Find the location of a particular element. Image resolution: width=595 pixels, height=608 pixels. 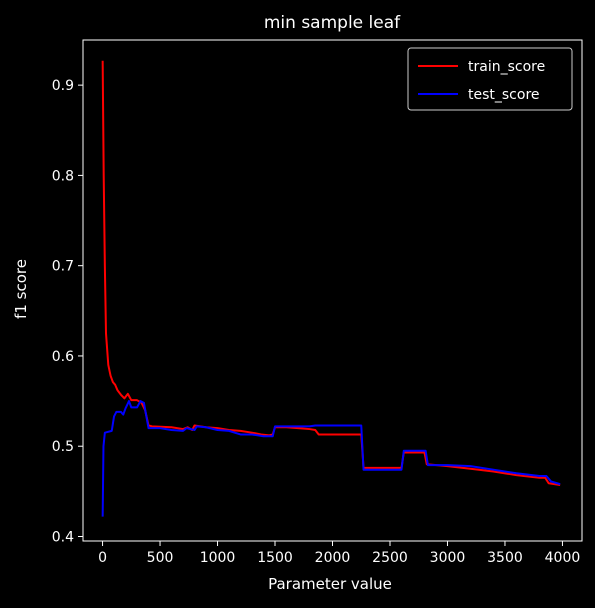

x-tick-label: 1500 is located at coordinates (275, 558).